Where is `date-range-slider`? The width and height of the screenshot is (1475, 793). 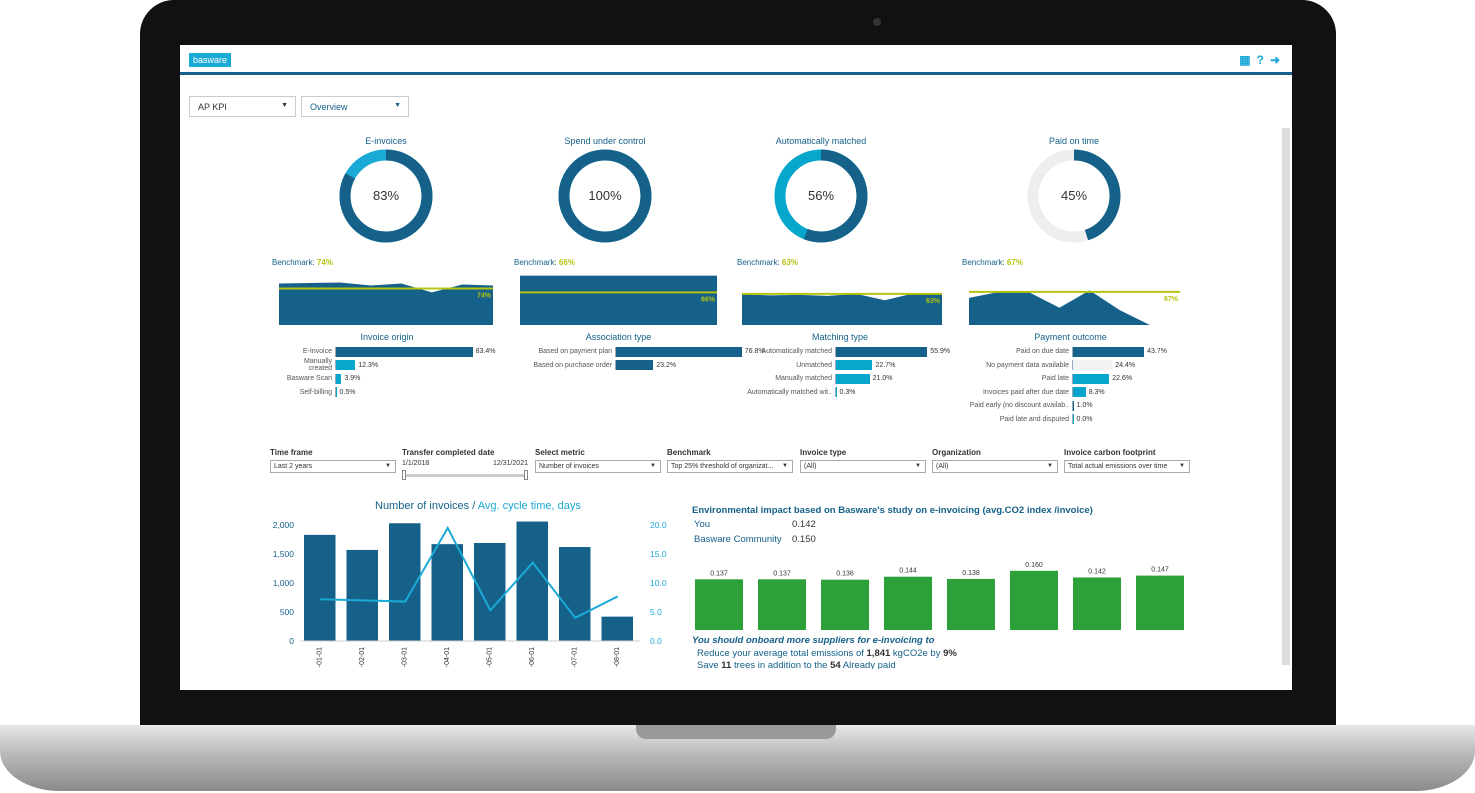 date-range-slider is located at coordinates (465, 475).